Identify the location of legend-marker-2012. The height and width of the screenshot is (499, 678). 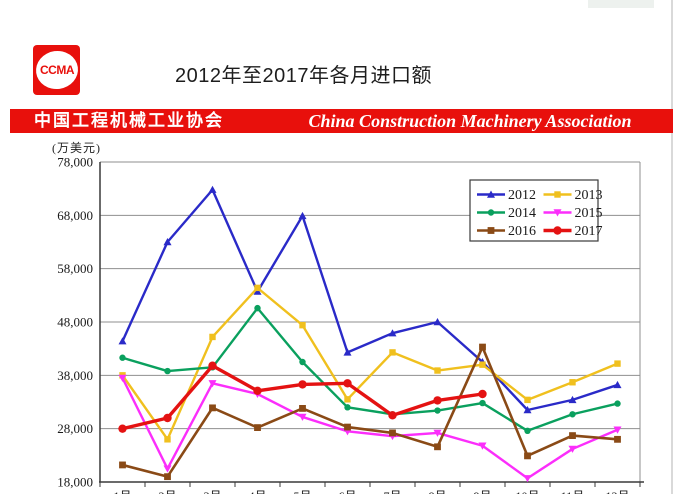
(491, 194).